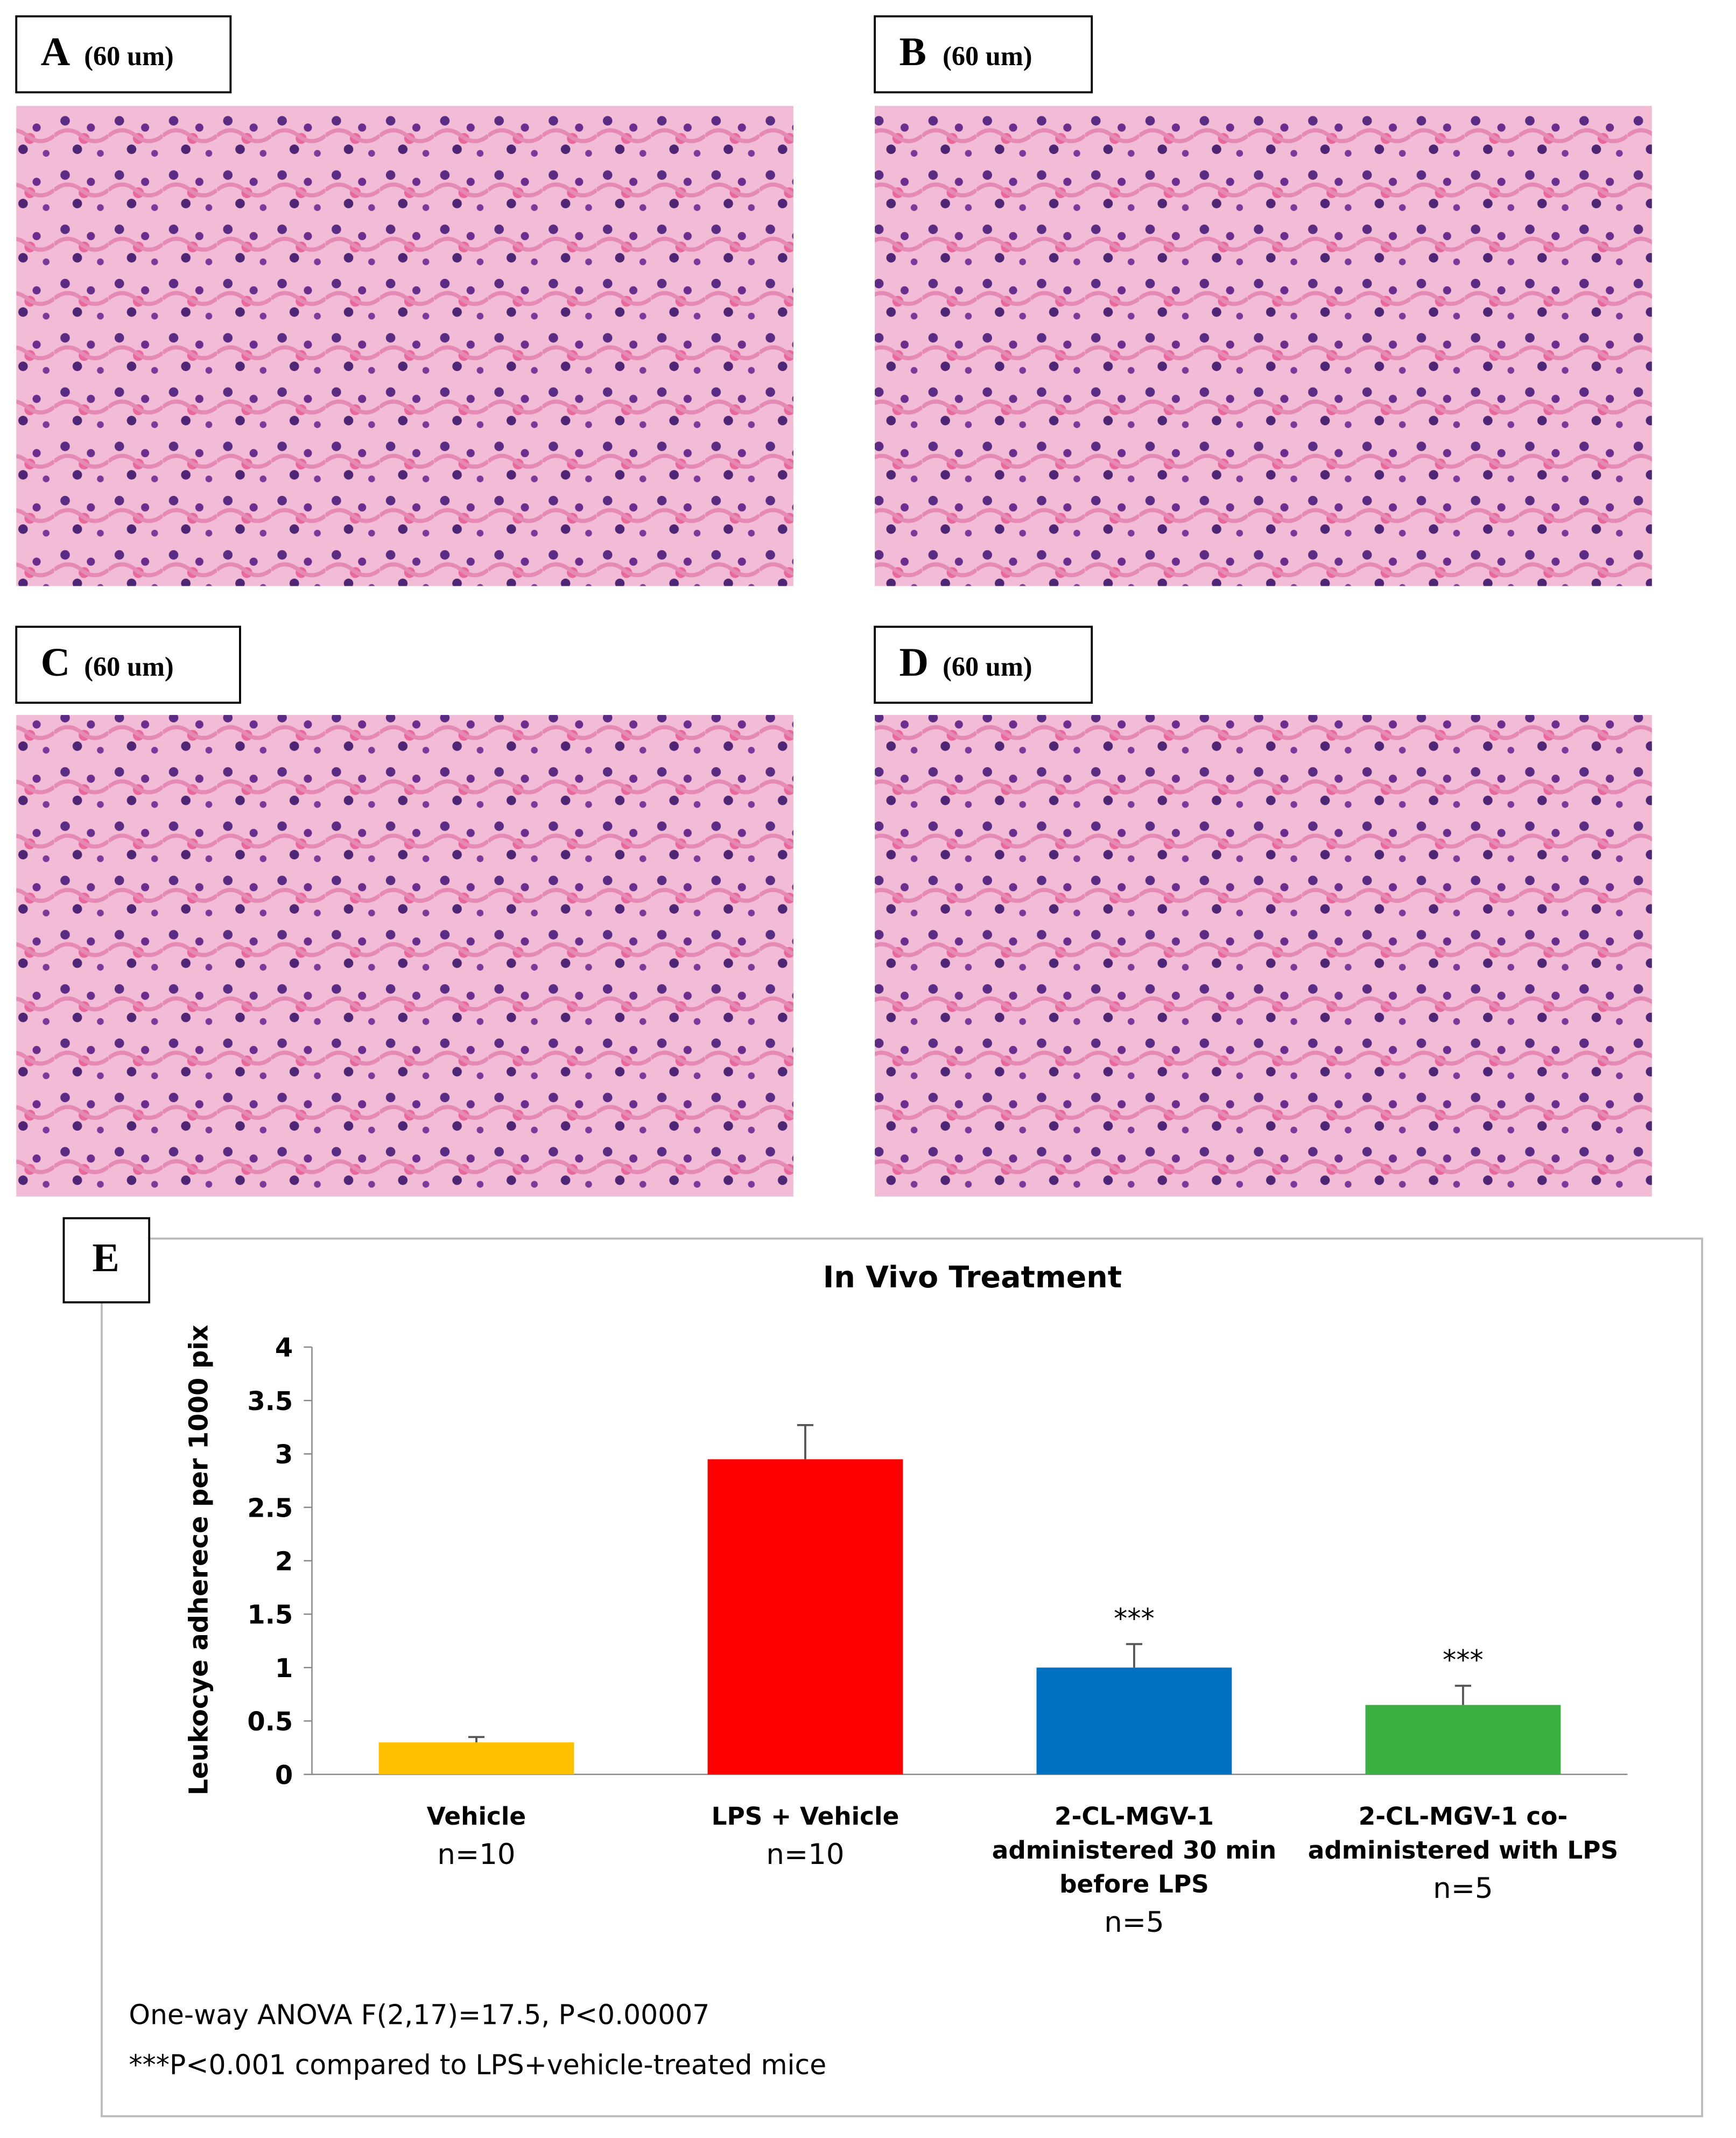  Describe the element at coordinates (1134, 1850) in the screenshot. I see `x-tick-label: administered 30 min` at that location.